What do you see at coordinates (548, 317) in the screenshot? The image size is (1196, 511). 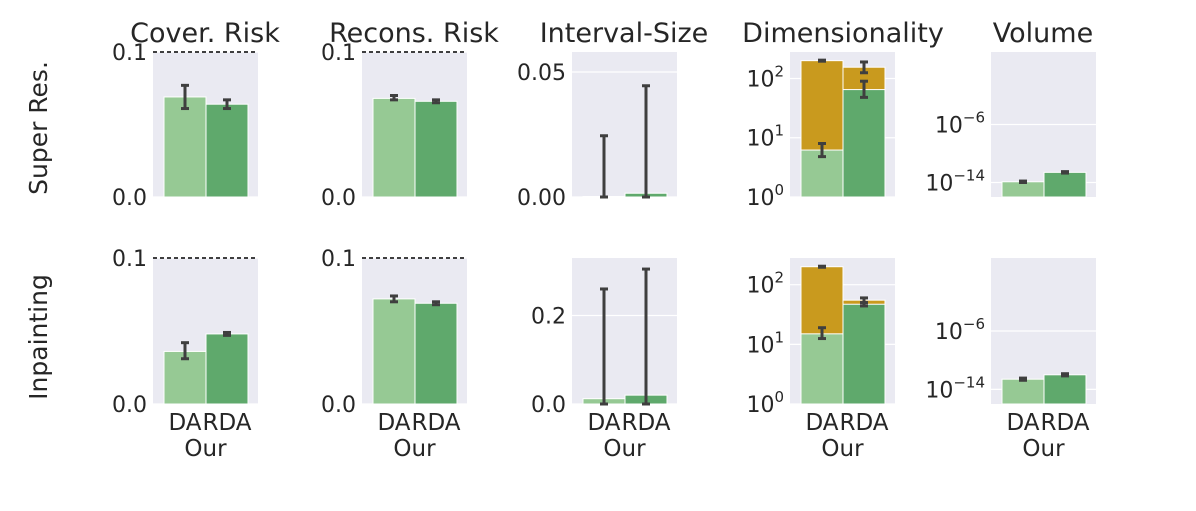 I see `y-tick-label: 0.2` at bounding box center [548, 317].